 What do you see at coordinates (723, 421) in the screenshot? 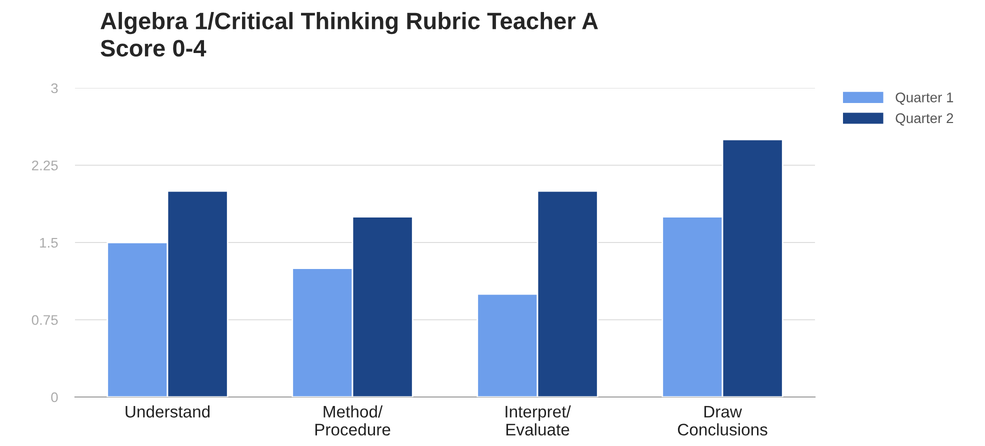
I see `x-tick-label: Draw Conclusions` at bounding box center [723, 421].